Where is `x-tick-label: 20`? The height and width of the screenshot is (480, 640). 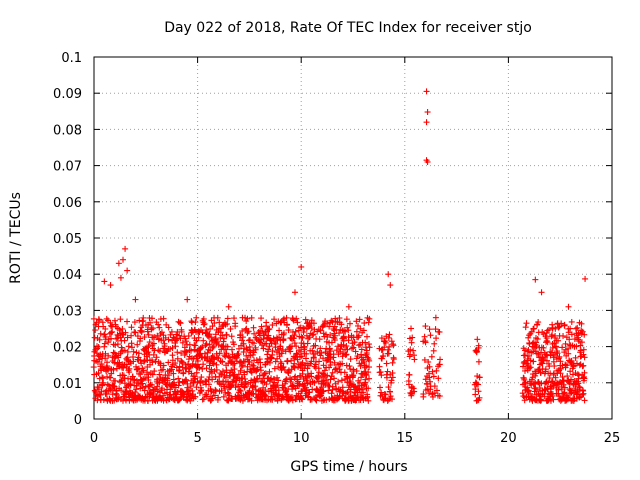
x-tick-label: 20 is located at coordinates (508, 438).